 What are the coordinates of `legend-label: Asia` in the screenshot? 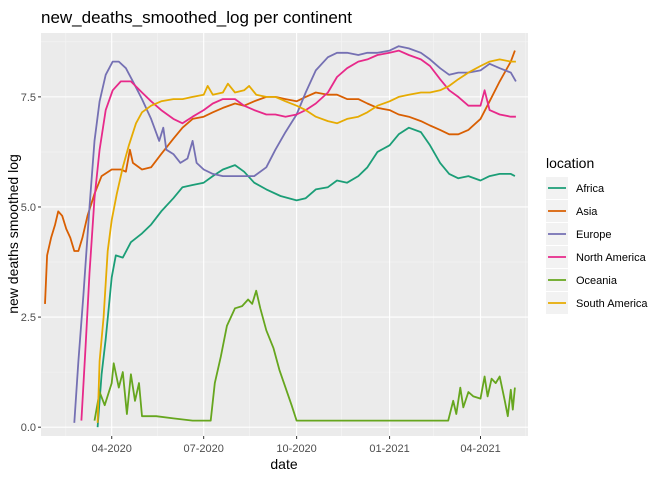 It's located at (587, 212).